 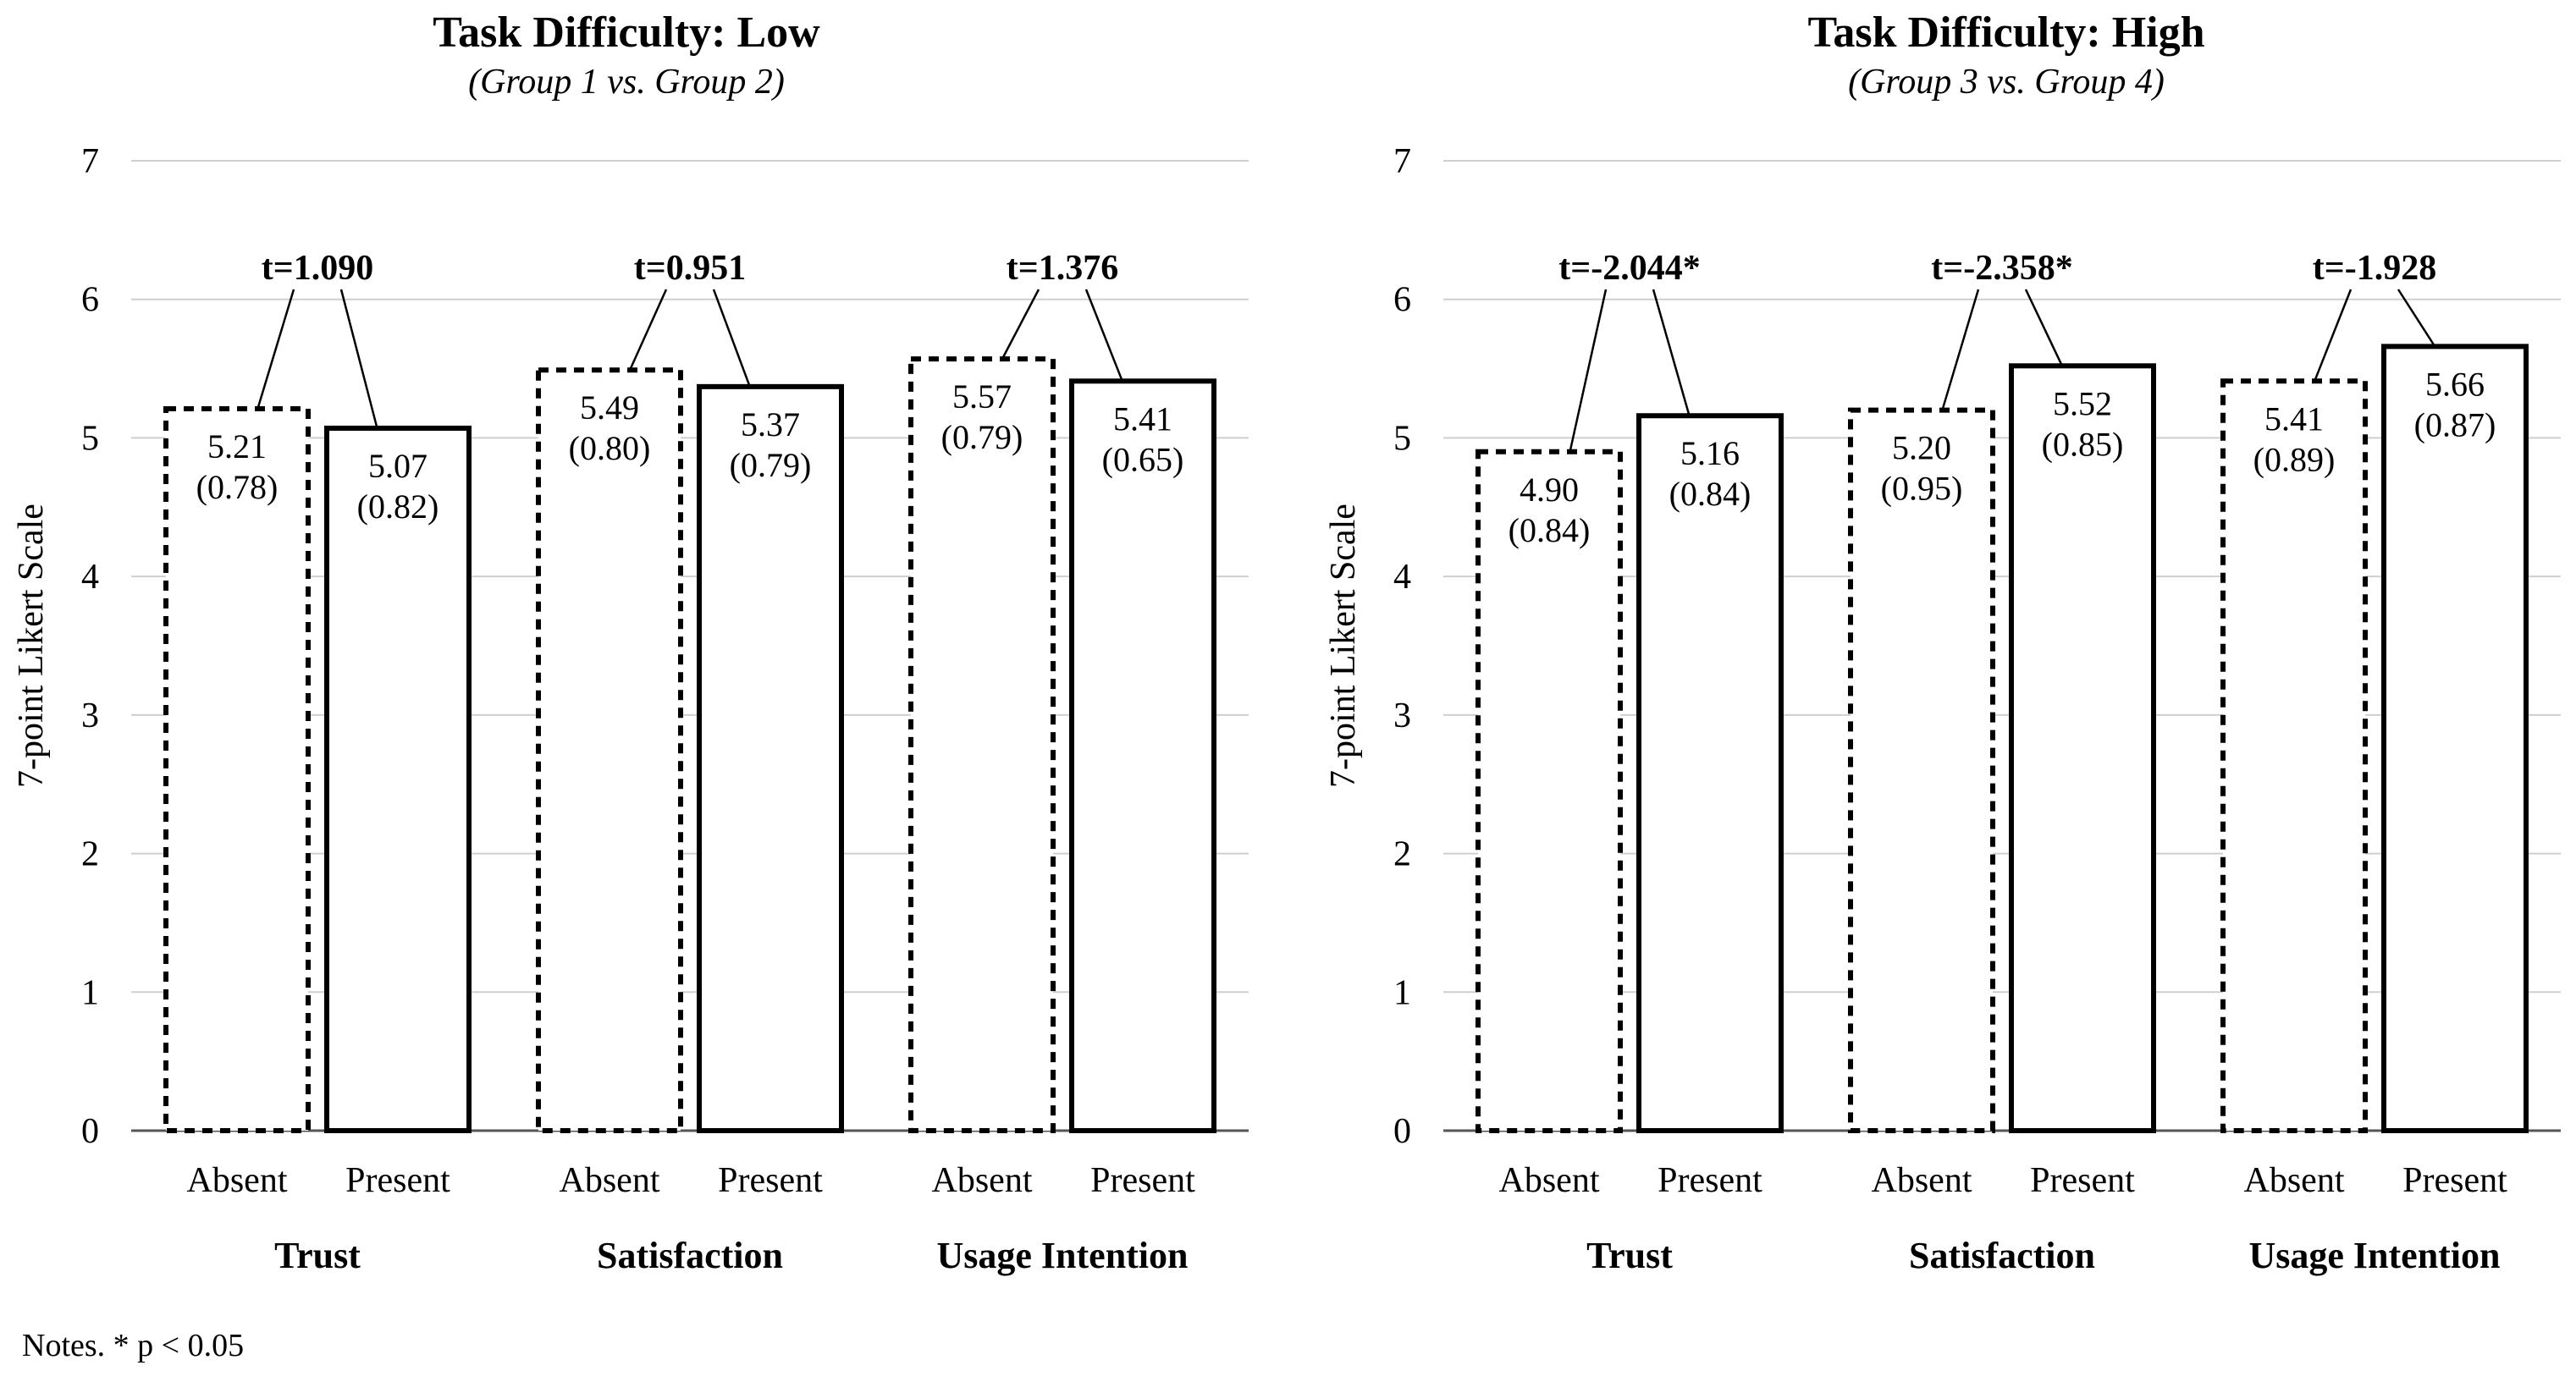 What do you see at coordinates (982, 396) in the screenshot?
I see `bar-value-label: 5.57` at bounding box center [982, 396].